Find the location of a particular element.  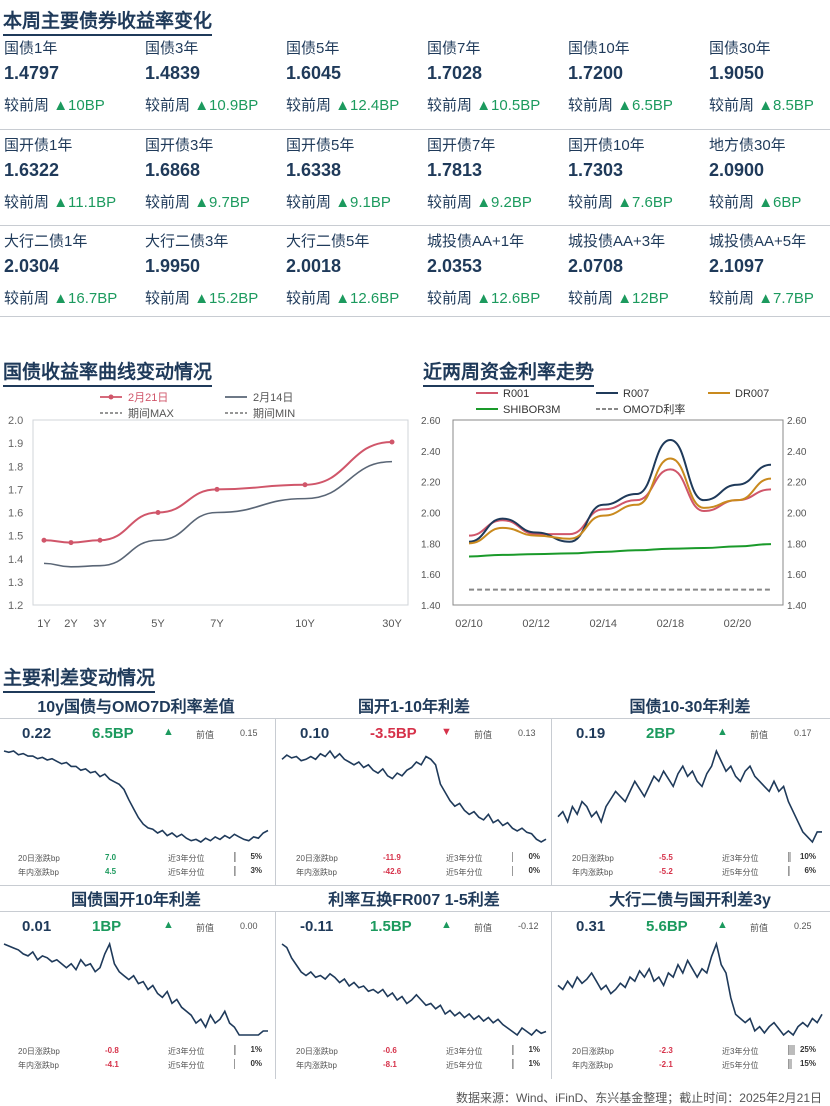

spread-sparkline is located at coordinates (414, 990).